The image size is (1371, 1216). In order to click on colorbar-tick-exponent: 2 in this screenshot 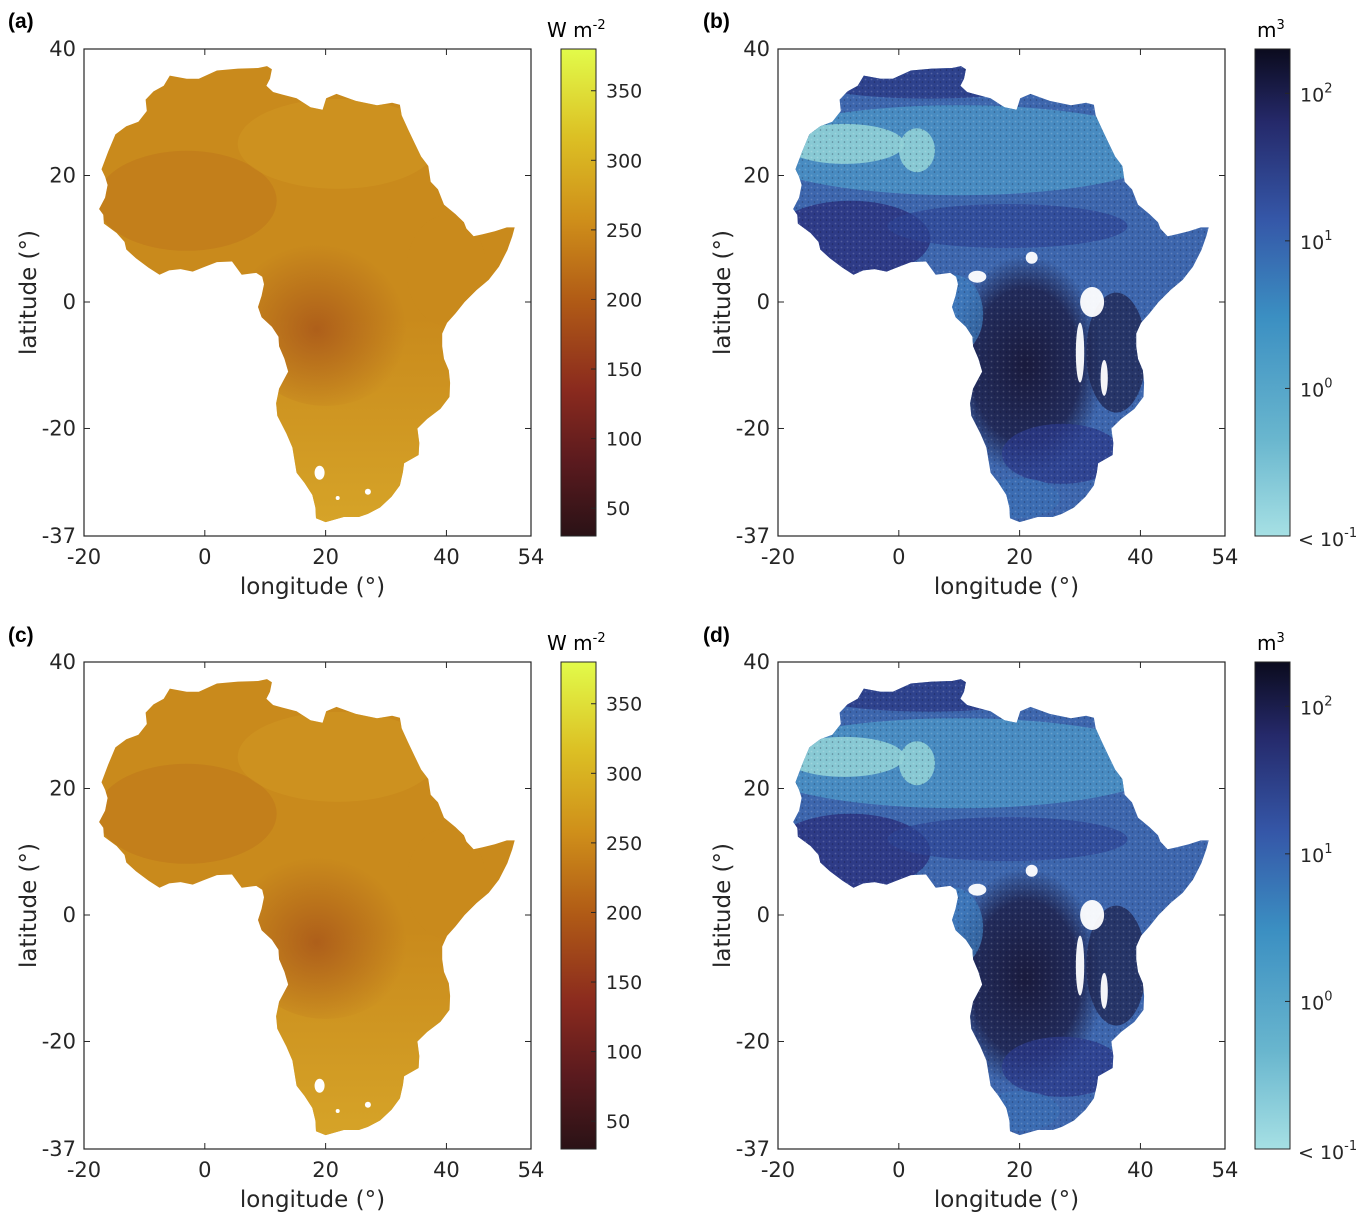, I will do `click(1328, 88)`.